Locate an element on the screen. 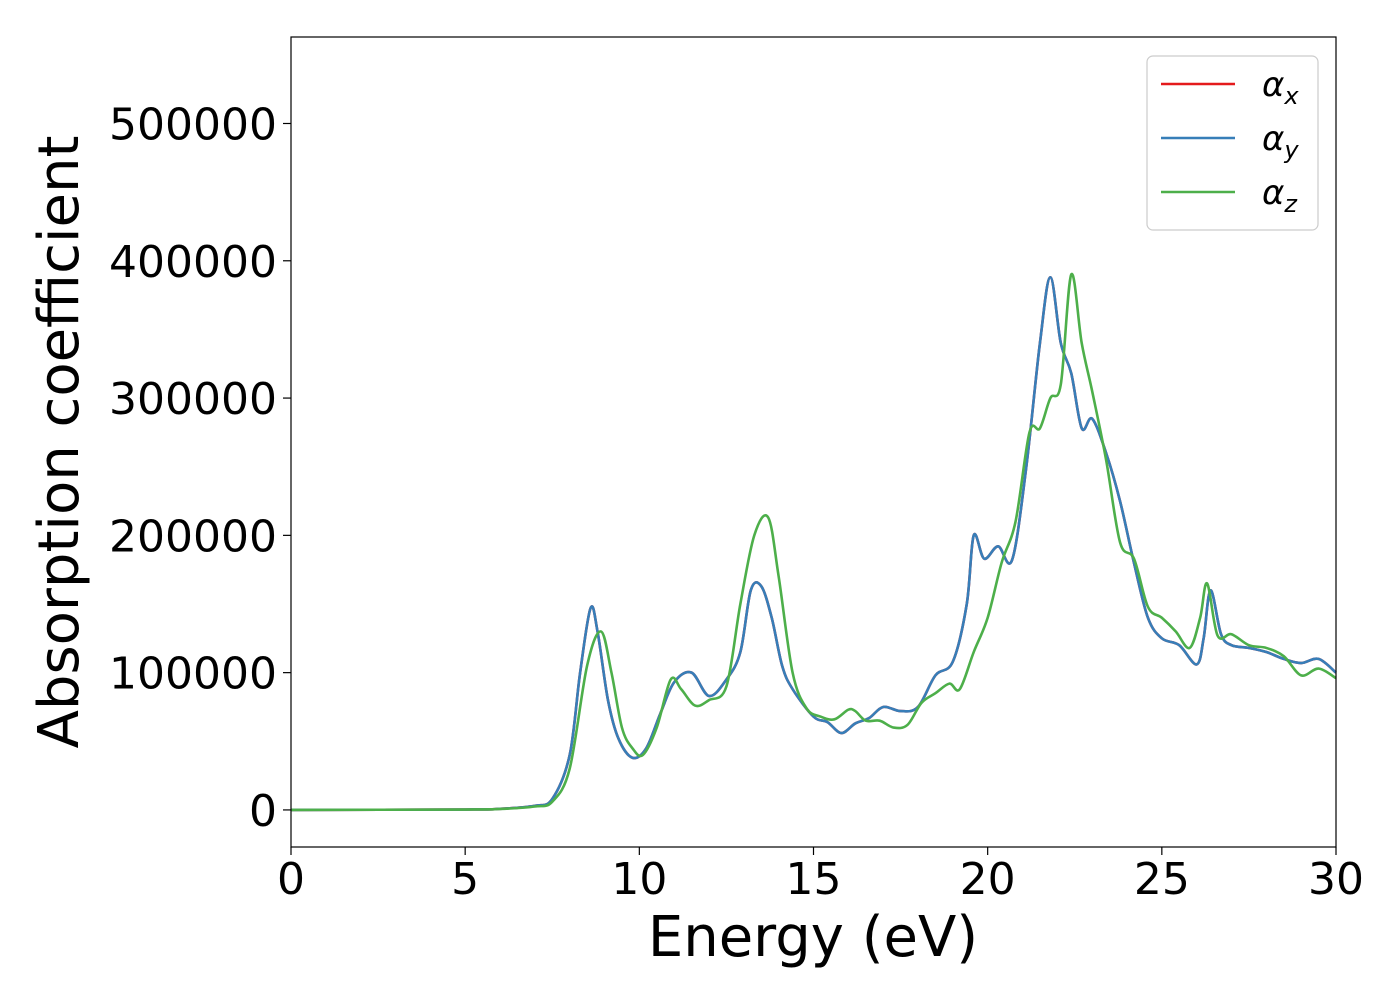 The image size is (1400, 1000). legend-label-subscript: y is located at coordinates (1291, 150).